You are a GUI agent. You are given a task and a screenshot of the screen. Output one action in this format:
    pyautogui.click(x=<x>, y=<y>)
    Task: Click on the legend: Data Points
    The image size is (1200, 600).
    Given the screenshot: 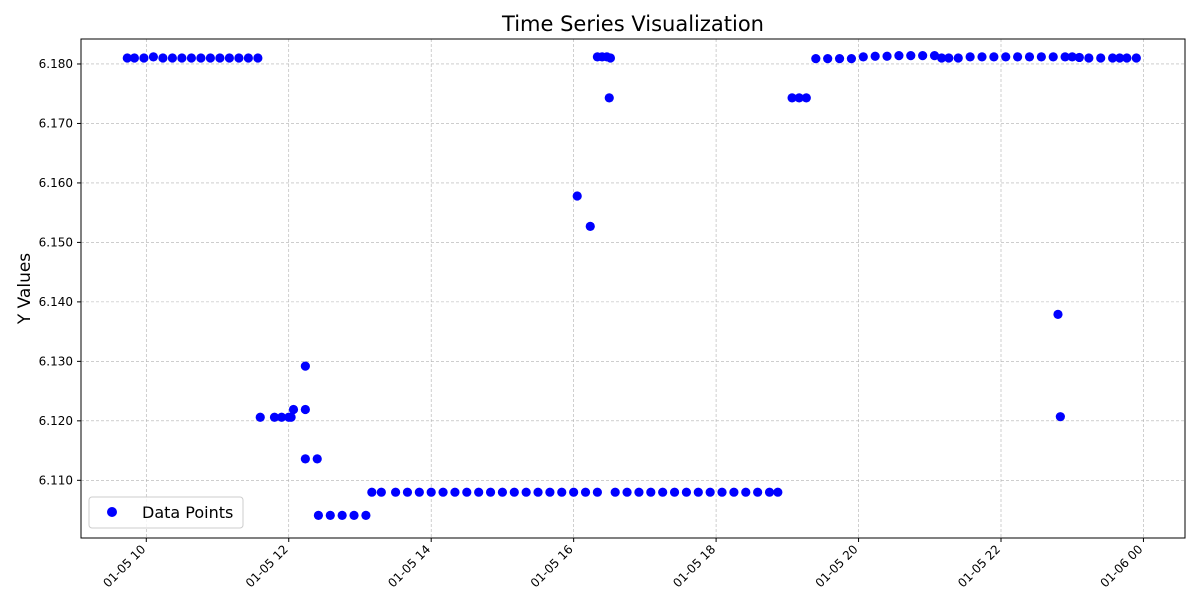 What is the action you would take?
    pyautogui.click(x=166, y=512)
    